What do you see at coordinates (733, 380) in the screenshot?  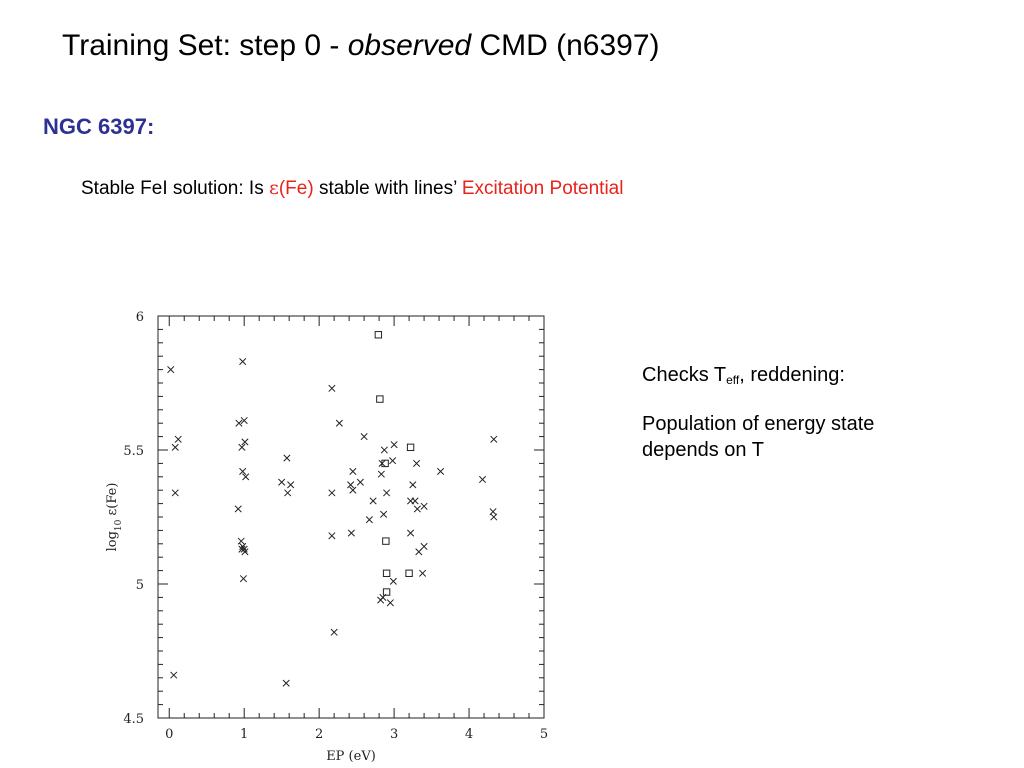 I see `note-checks-subscript: eff` at bounding box center [733, 380].